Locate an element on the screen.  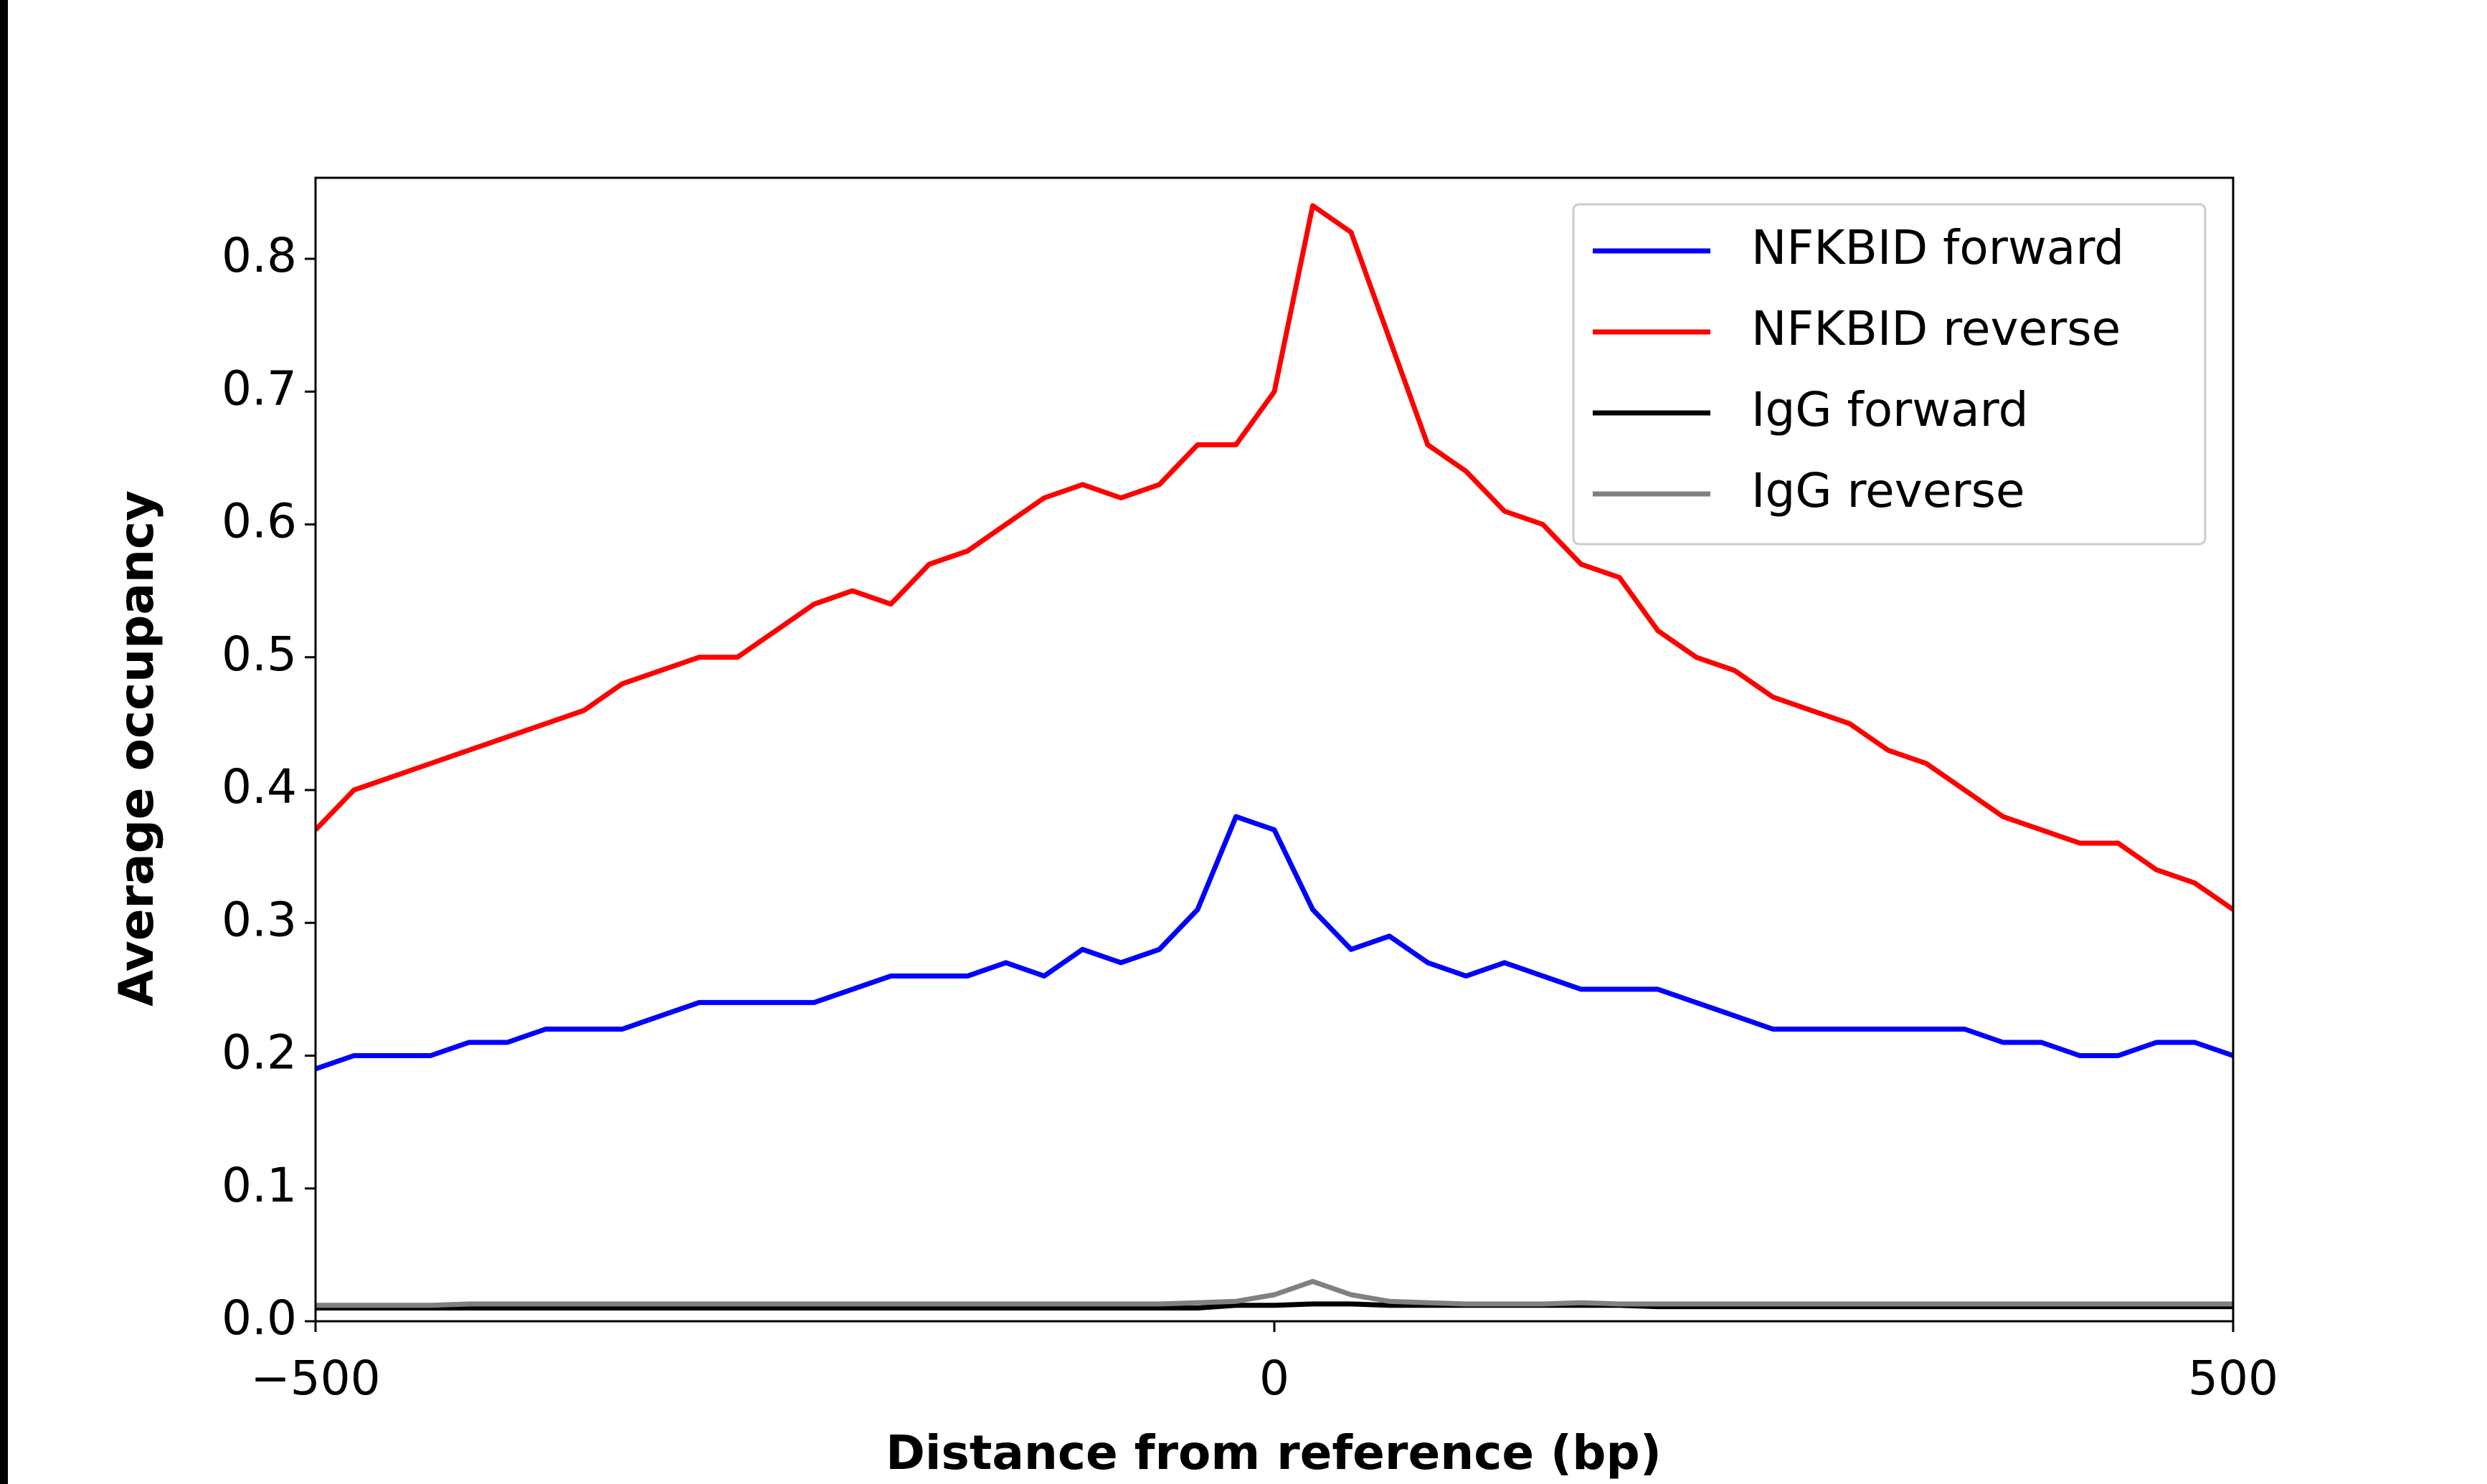
x-tick-label: 0 is located at coordinates (1274, 1378).